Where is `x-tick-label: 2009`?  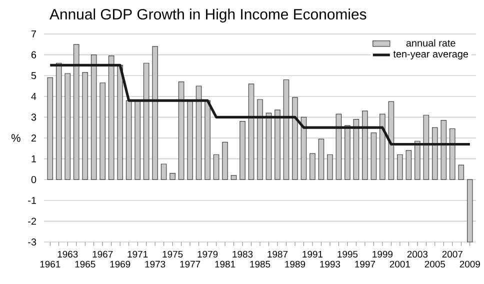
x-tick-label: 2009 is located at coordinates (470, 264).